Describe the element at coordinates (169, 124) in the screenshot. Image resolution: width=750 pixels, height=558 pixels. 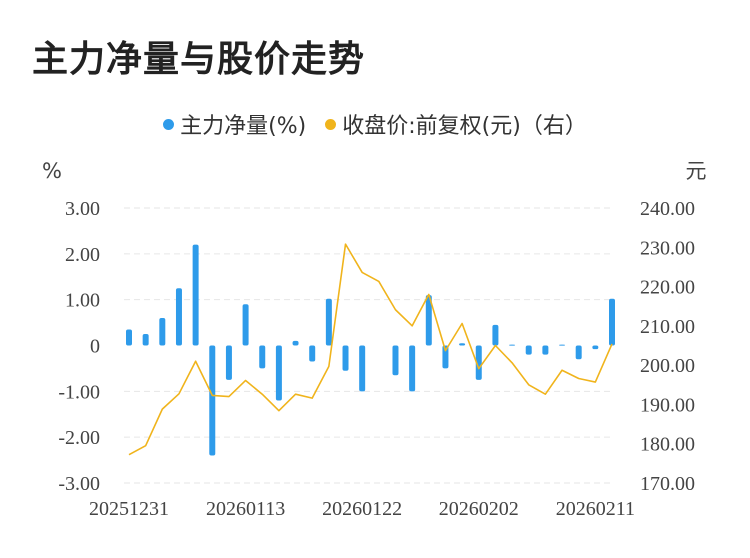
I see `legend-bar-marker` at that location.